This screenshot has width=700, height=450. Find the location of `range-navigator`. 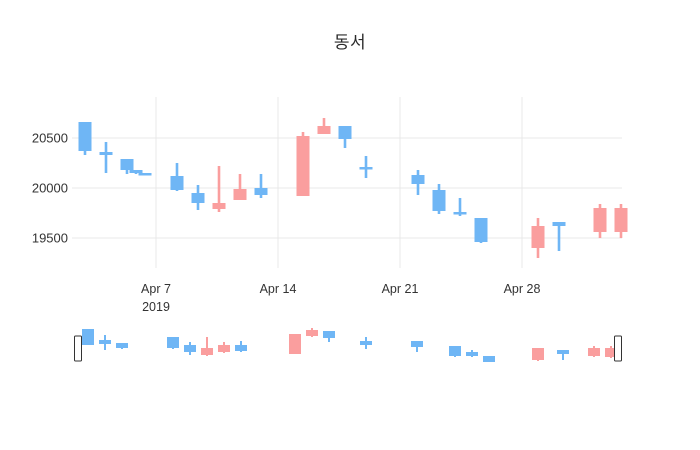

range-navigator is located at coordinates (348, 345).